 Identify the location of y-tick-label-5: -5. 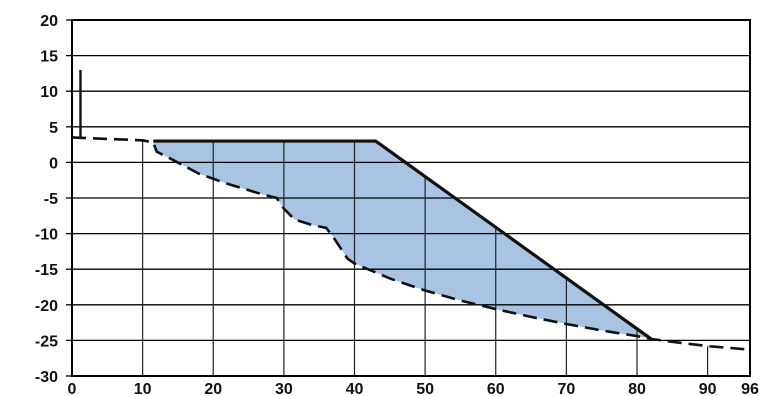
(51, 199).